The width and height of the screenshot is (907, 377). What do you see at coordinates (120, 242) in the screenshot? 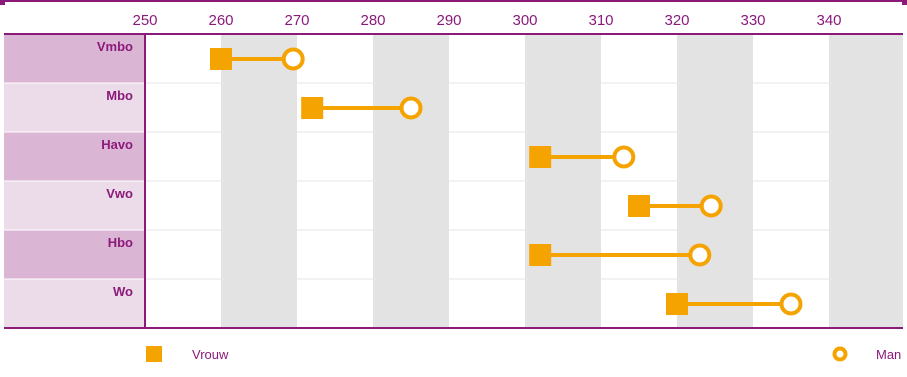
I see `category-label: Hbo` at bounding box center [120, 242].